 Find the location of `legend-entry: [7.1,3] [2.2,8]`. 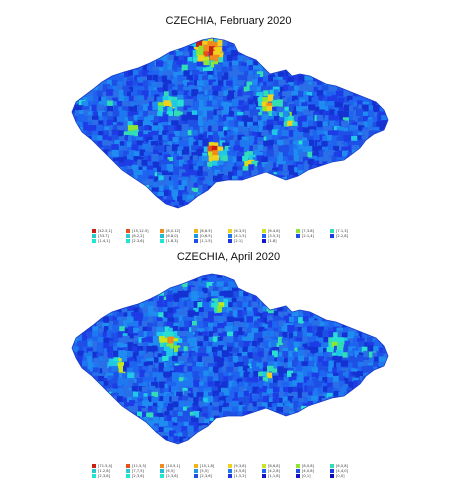

legend-entry: [7.1,3] [2.2,8] is located at coordinates (347, 239).